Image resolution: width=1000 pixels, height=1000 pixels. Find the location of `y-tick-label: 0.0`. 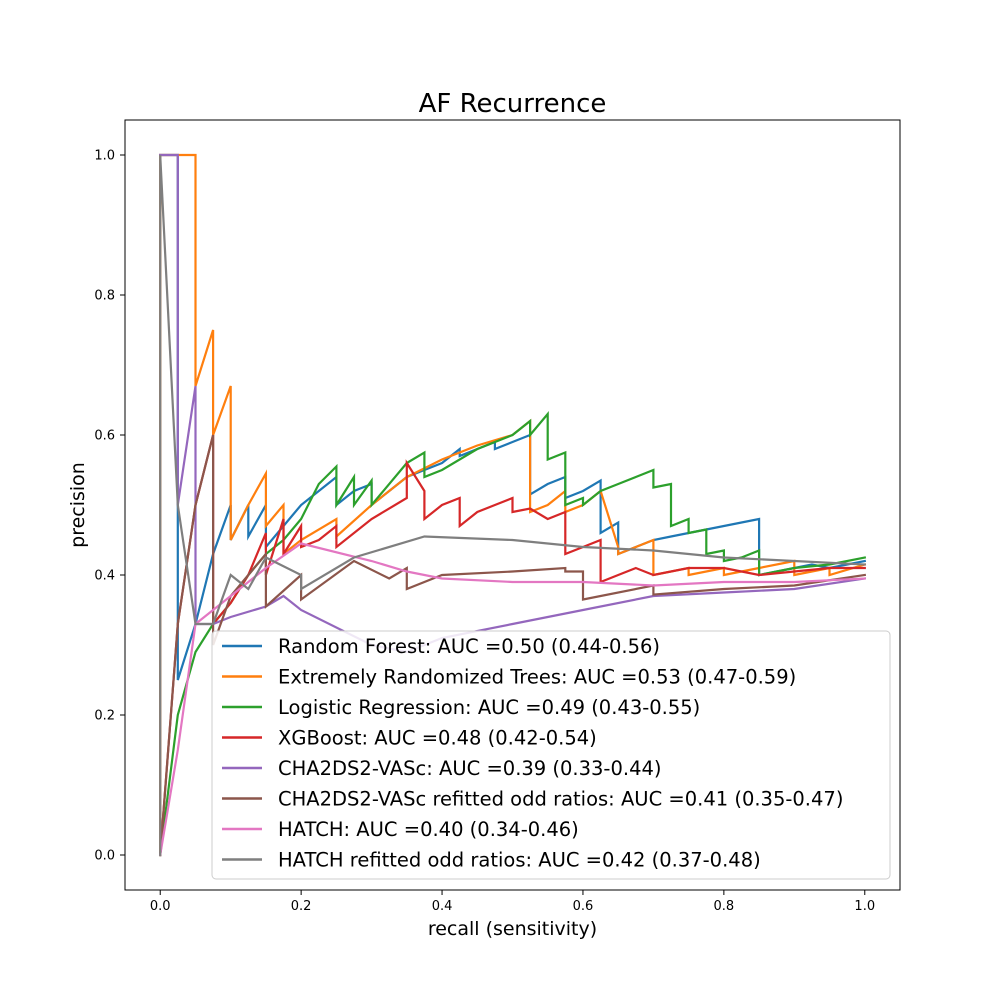

y-tick-label: 0.0 is located at coordinates (104, 856).